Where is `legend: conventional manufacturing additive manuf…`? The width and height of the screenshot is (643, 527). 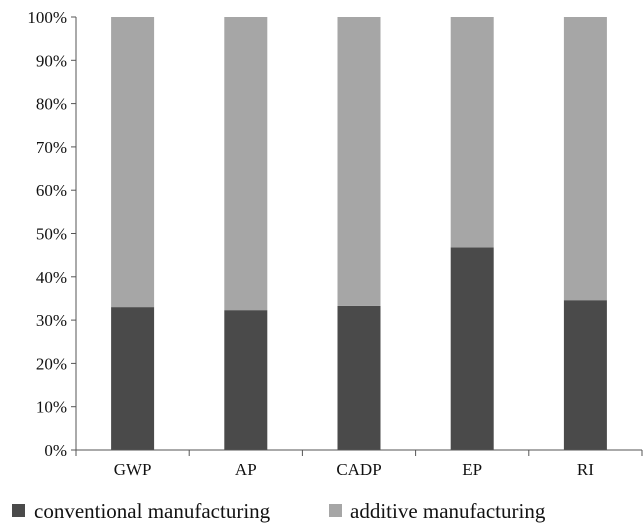
legend: conventional manufacturing additive manuf… is located at coordinates (279, 511).